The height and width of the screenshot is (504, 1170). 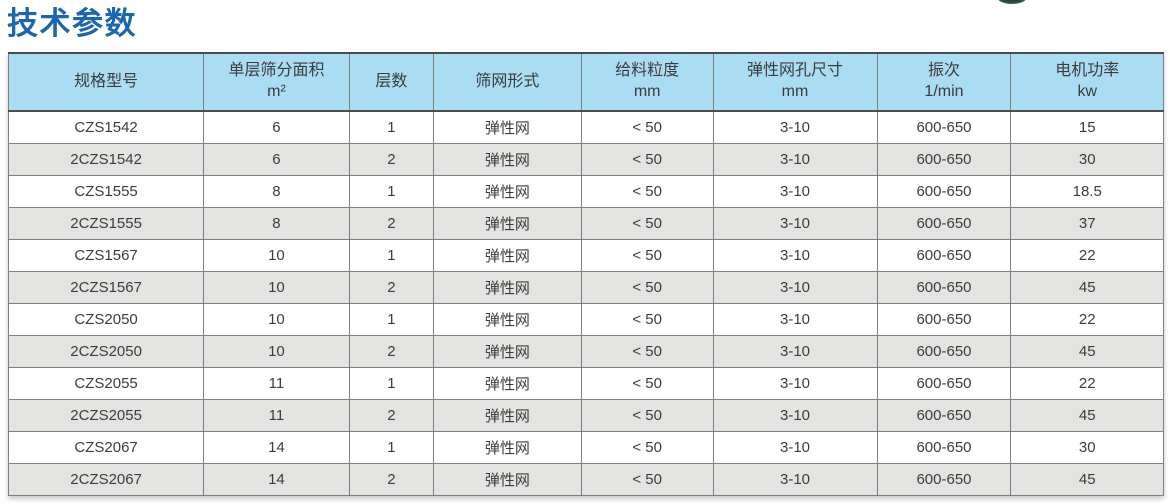 What do you see at coordinates (106, 479) in the screenshot?
I see `table-cell: 2CZS2067` at bounding box center [106, 479].